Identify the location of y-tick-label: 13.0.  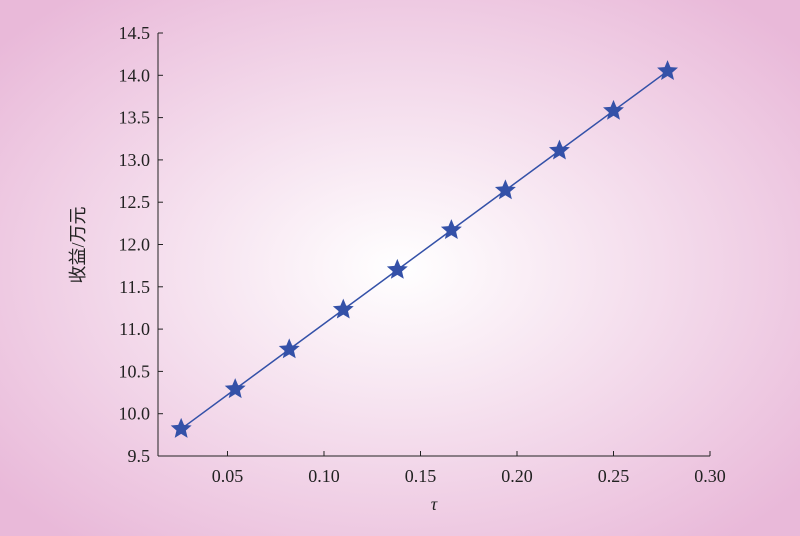
(135, 160).